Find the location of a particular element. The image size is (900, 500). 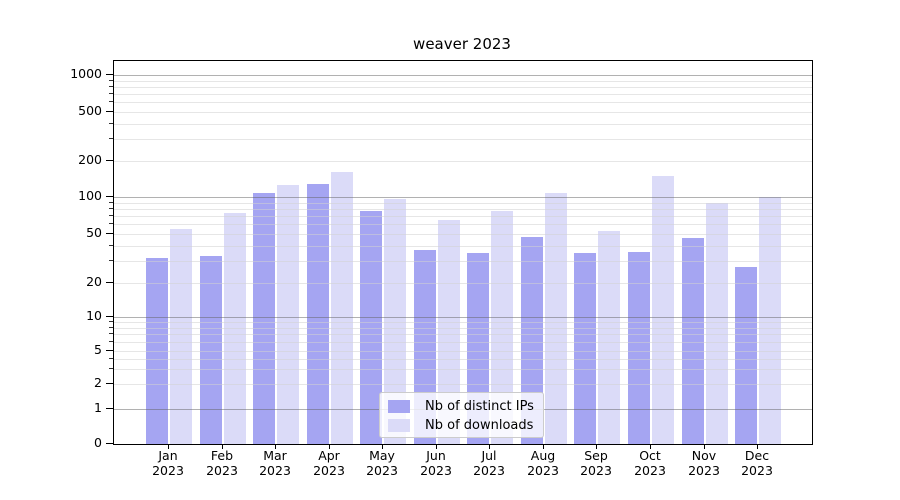

legend-row-downloads: Nb of downloads is located at coordinates (461, 425).